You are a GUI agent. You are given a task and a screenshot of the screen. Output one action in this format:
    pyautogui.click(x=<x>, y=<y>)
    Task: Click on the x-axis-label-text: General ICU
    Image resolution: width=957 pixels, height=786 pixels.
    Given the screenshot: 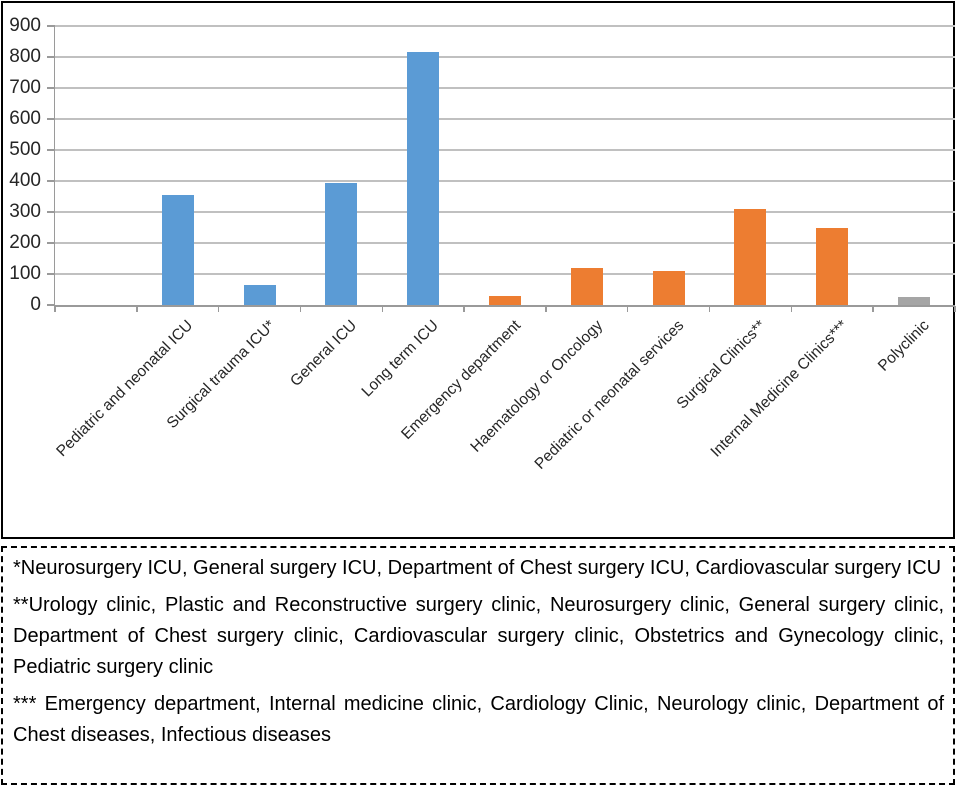 What is the action you would take?
    pyautogui.click(x=324, y=353)
    